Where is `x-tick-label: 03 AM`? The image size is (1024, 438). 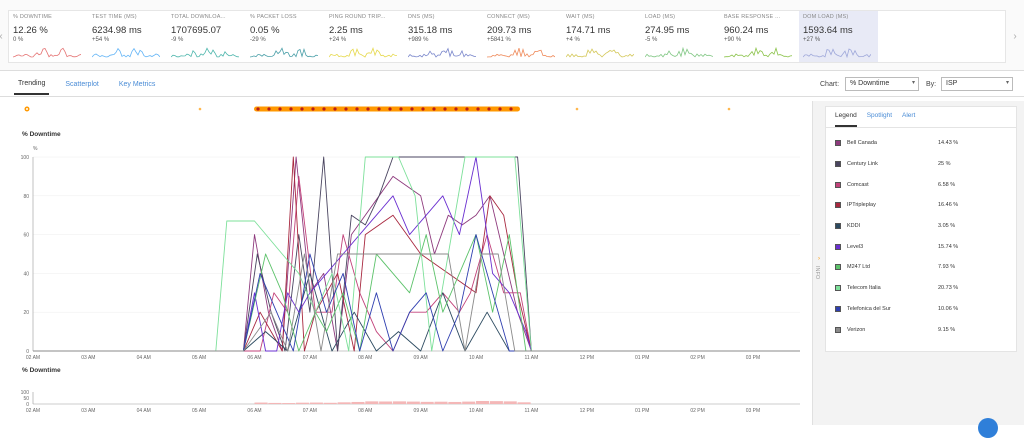 x-tick-label: 03 AM is located at coordinates (88, 358).